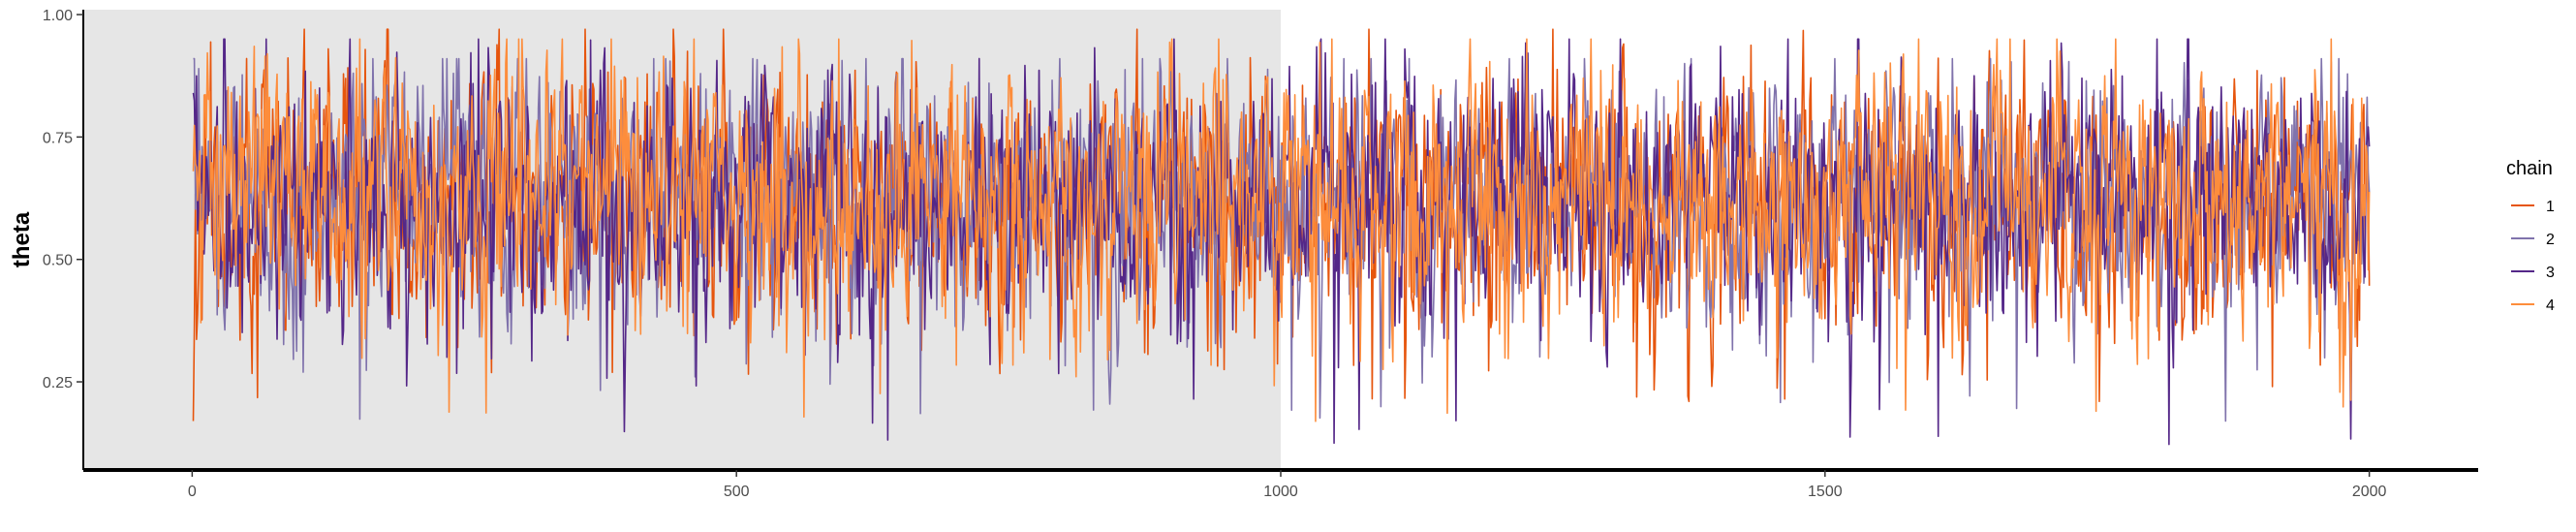 This screenshot has height=532, width=2576. What do you see at coordinates (2550, 305) in the screenshot?
I see `legend-label-chain-4: 4` at bounding box center [2550, 305].